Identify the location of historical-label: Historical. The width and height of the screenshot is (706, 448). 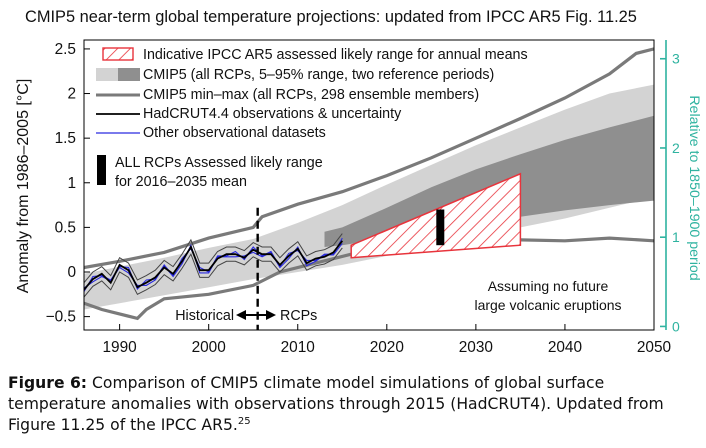
(204, 316).